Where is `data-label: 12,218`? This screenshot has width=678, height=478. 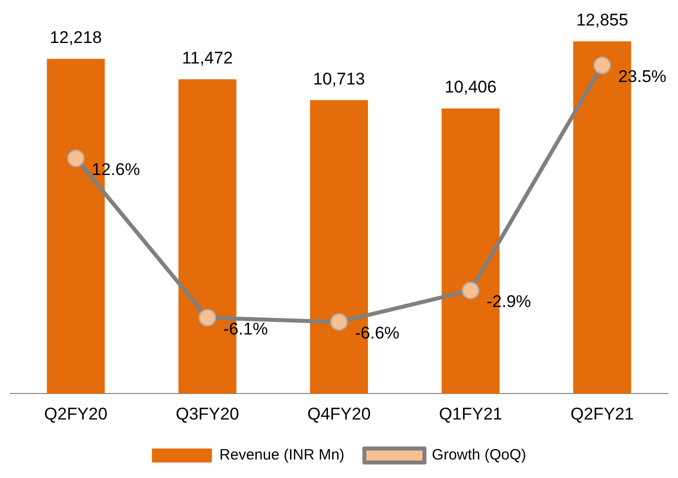 data-label: 12,218 is located at coordinates (76, 38).